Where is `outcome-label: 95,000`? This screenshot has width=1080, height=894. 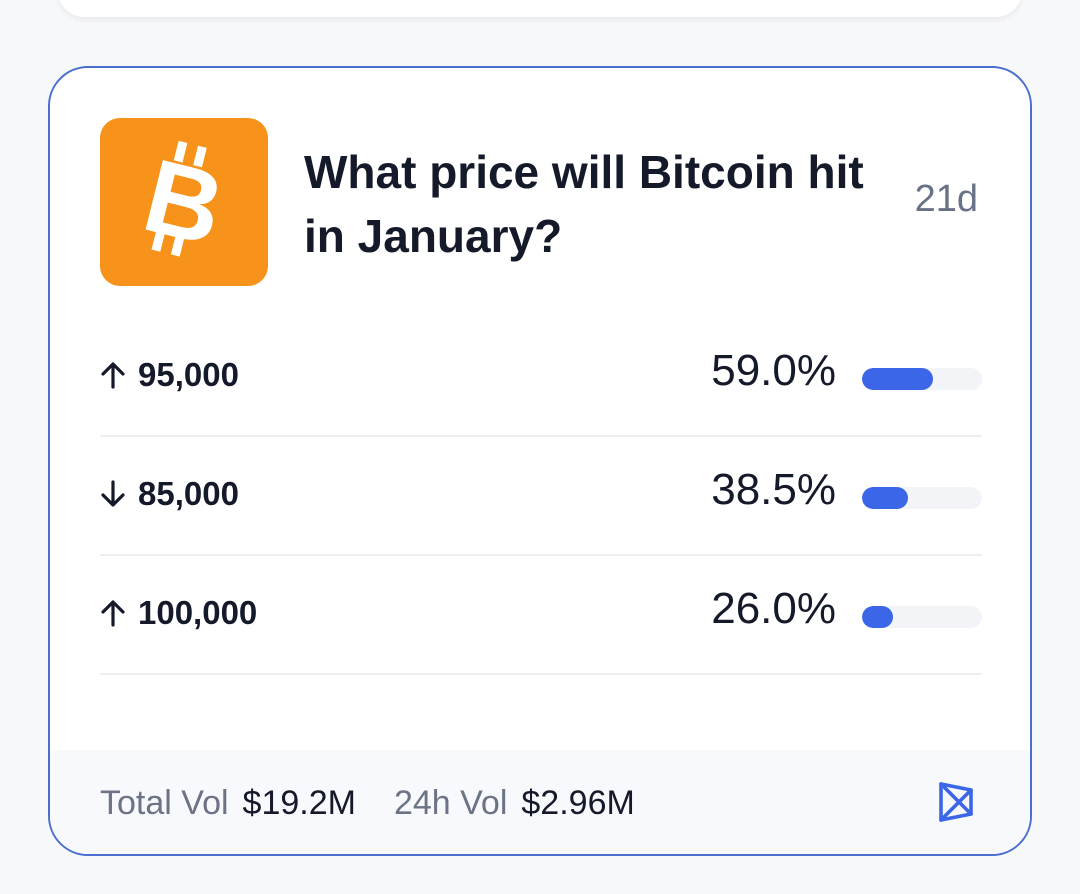 outcome-label: 95,000 is located at coordinates (188, 374).